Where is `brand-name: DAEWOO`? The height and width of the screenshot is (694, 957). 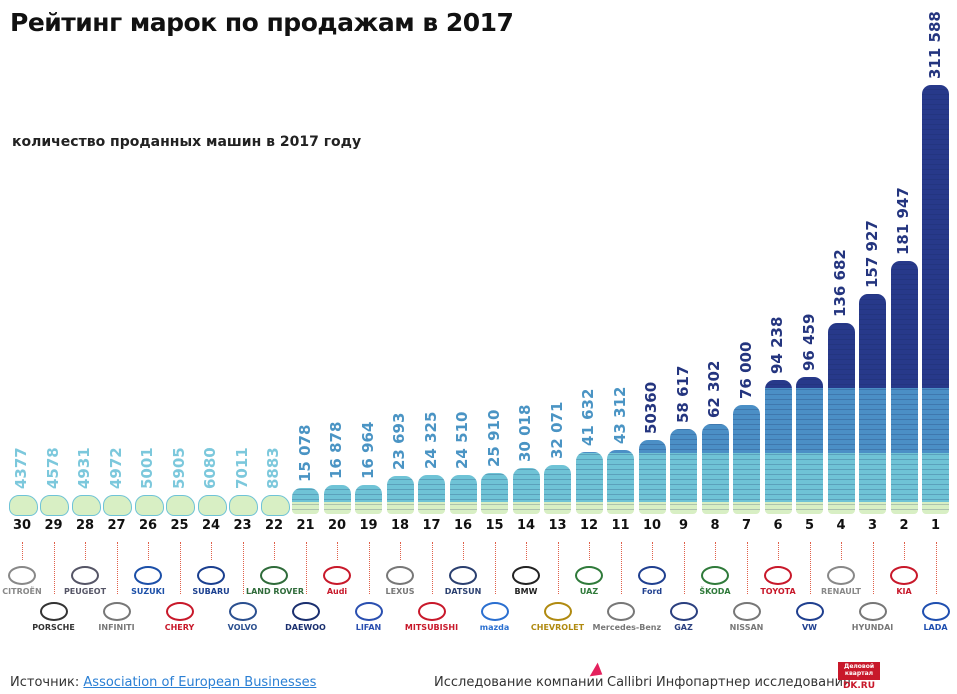 brand-name: DAEWOO is located at coordinates (305, 627).